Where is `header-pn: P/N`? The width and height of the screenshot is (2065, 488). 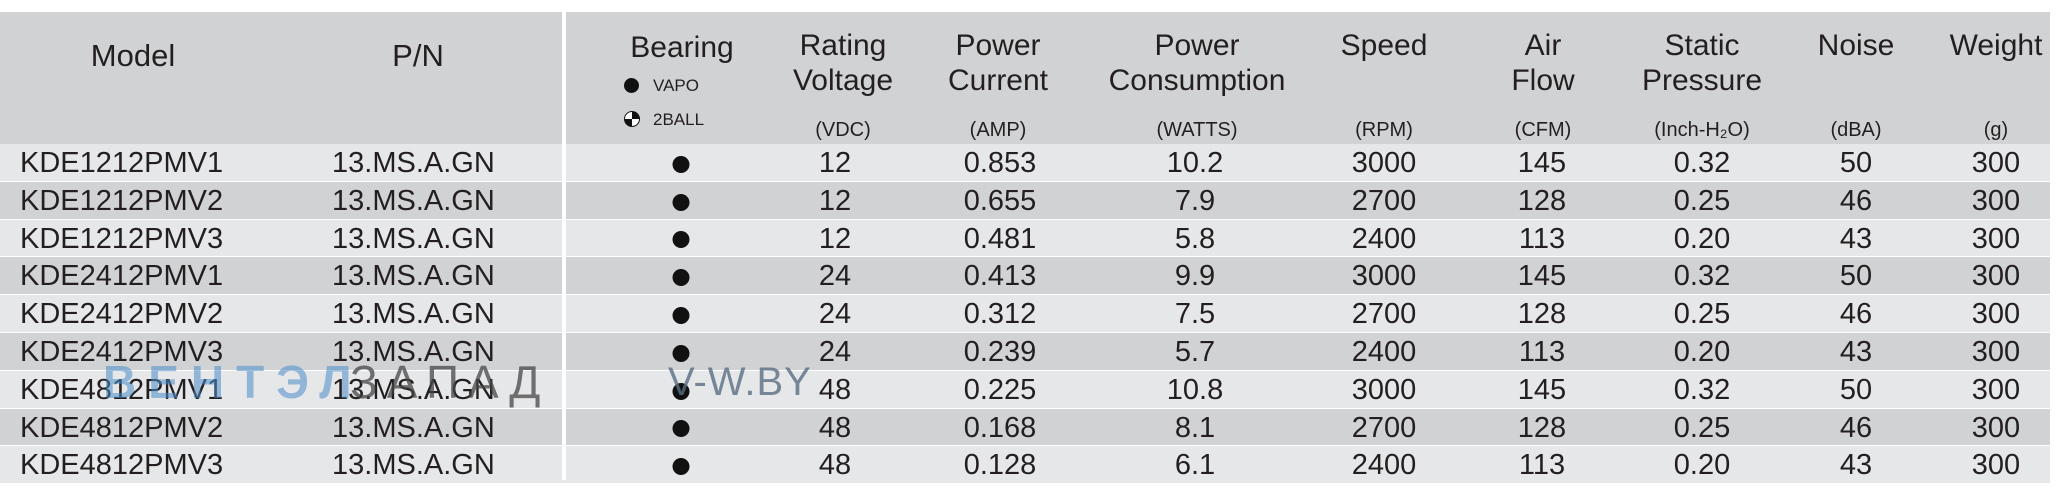 header-pn: P/N is located at coordinates (418, 55).